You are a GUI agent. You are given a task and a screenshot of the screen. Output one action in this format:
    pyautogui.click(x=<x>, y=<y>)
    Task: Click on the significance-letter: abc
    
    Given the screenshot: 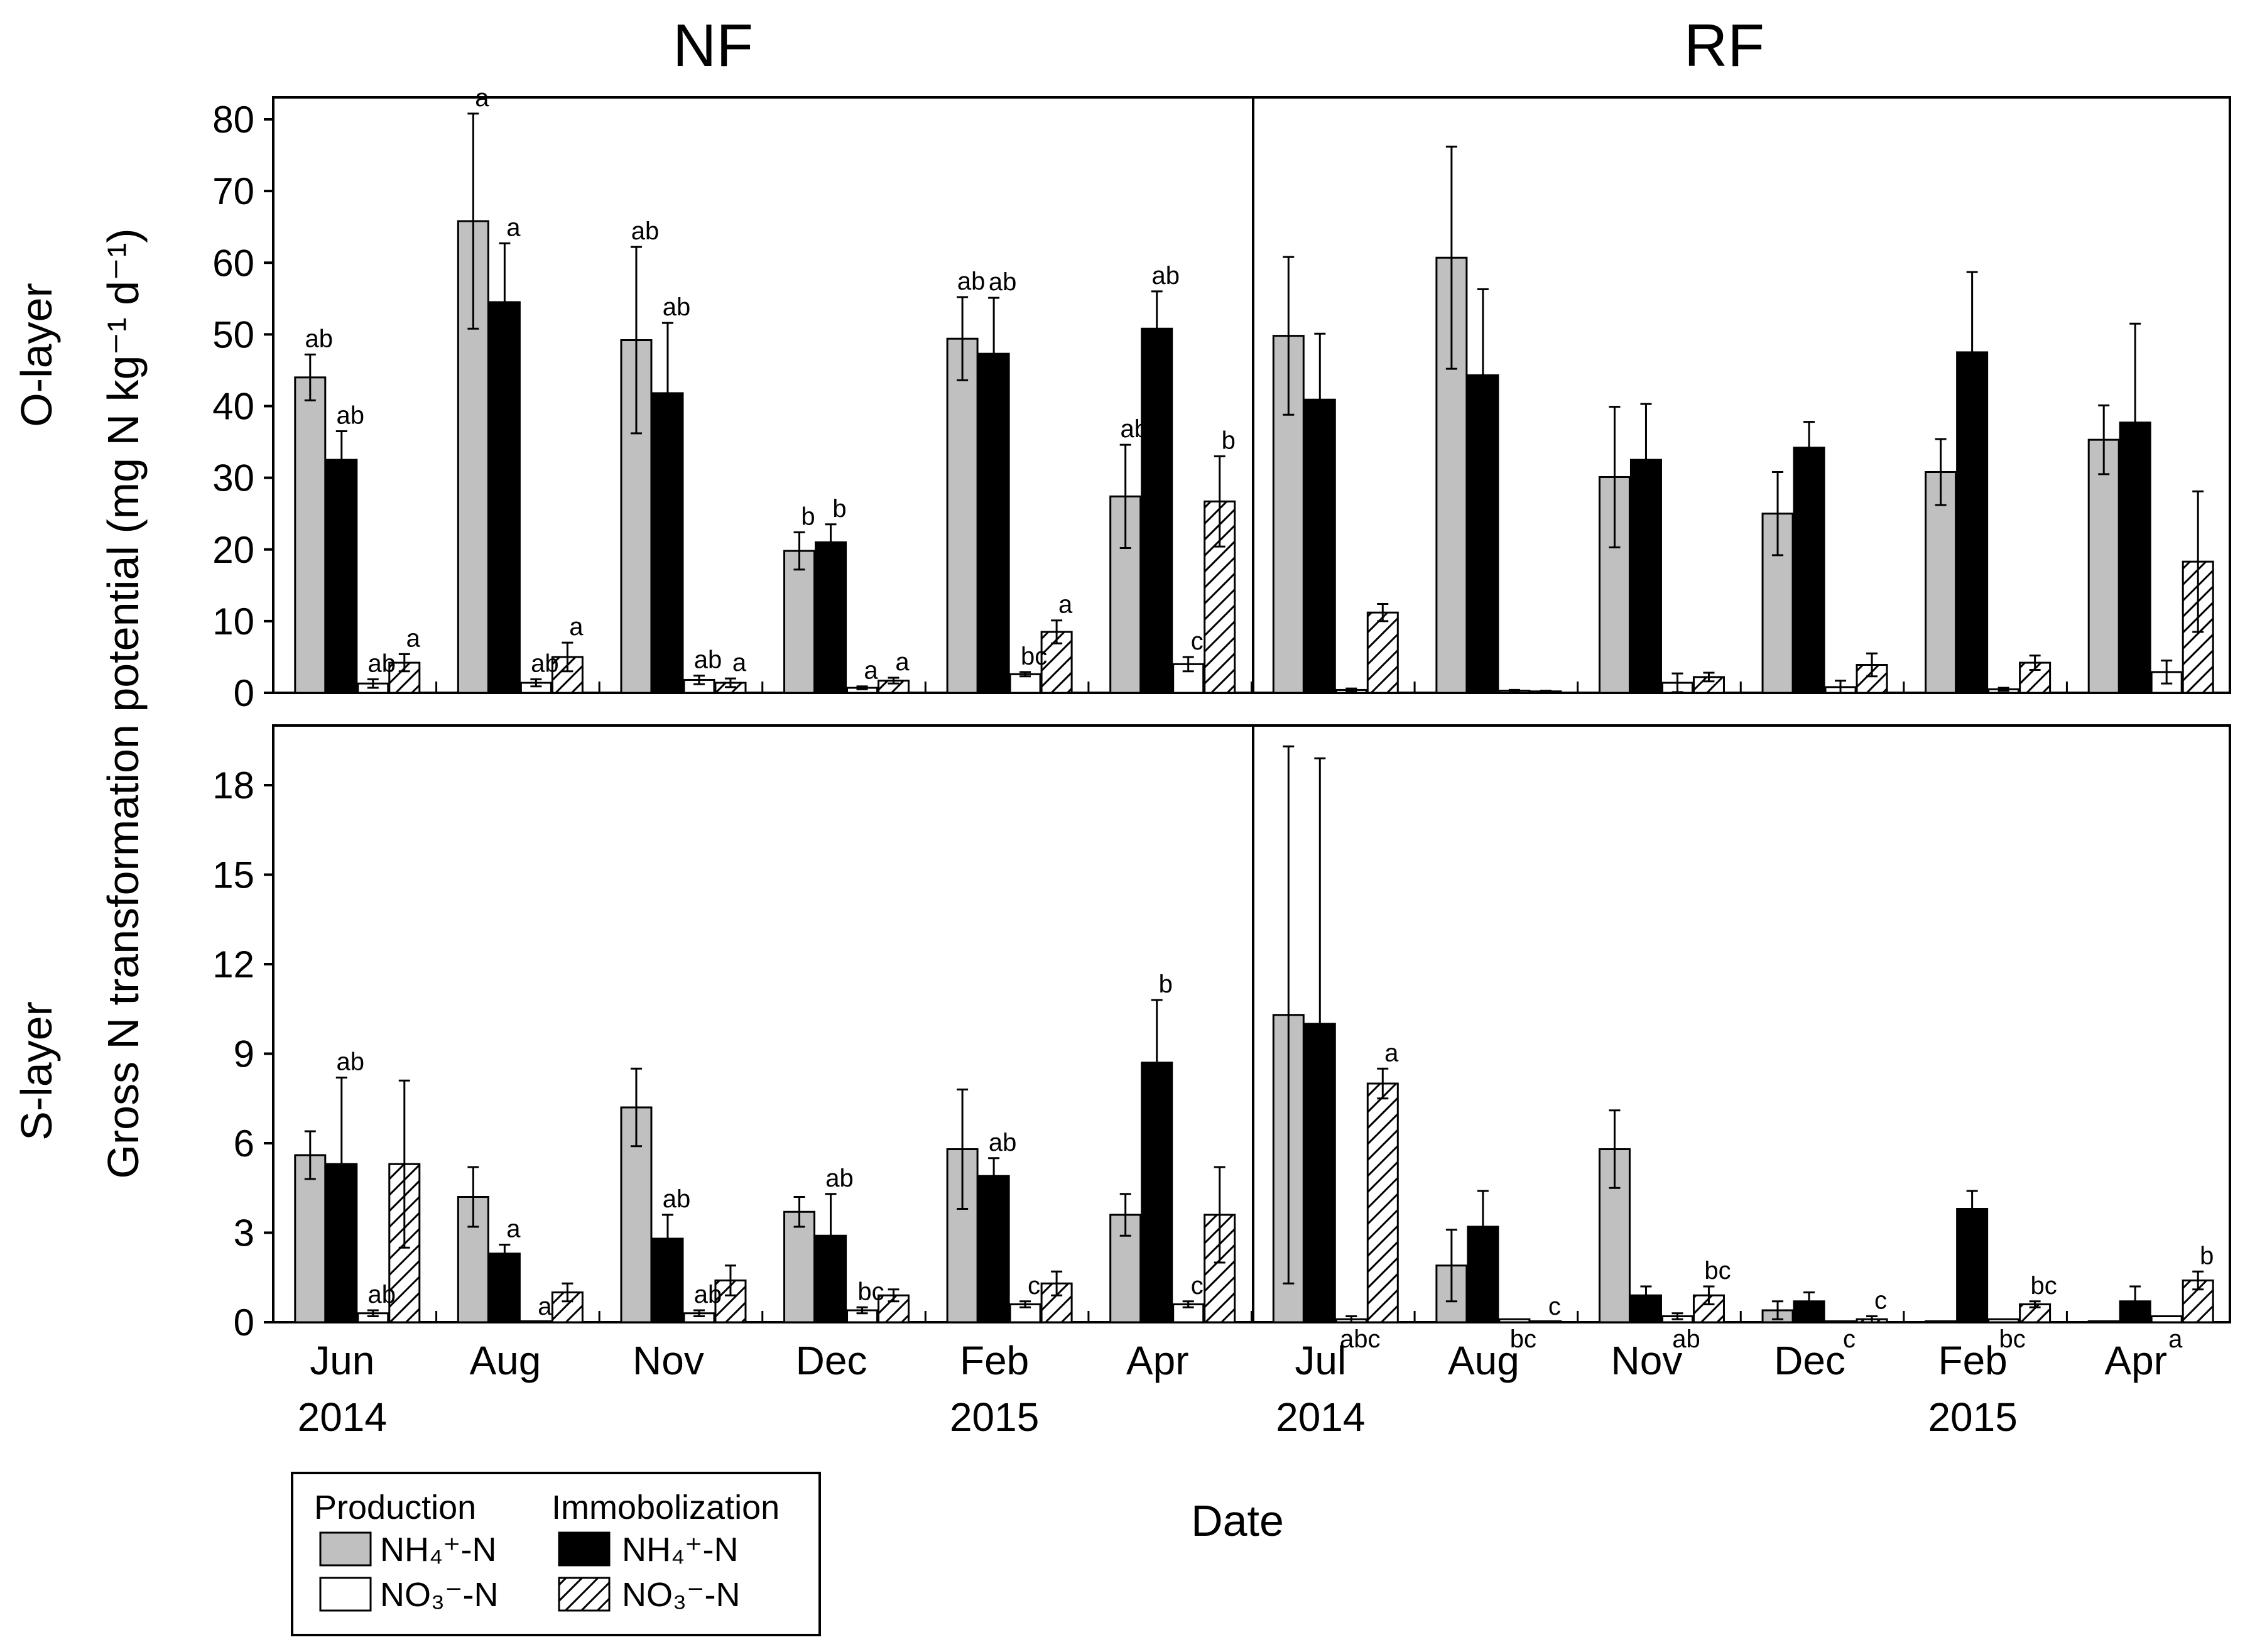 What is the action you would take?
    pyautogui.click(x=1361, y=1339)
    